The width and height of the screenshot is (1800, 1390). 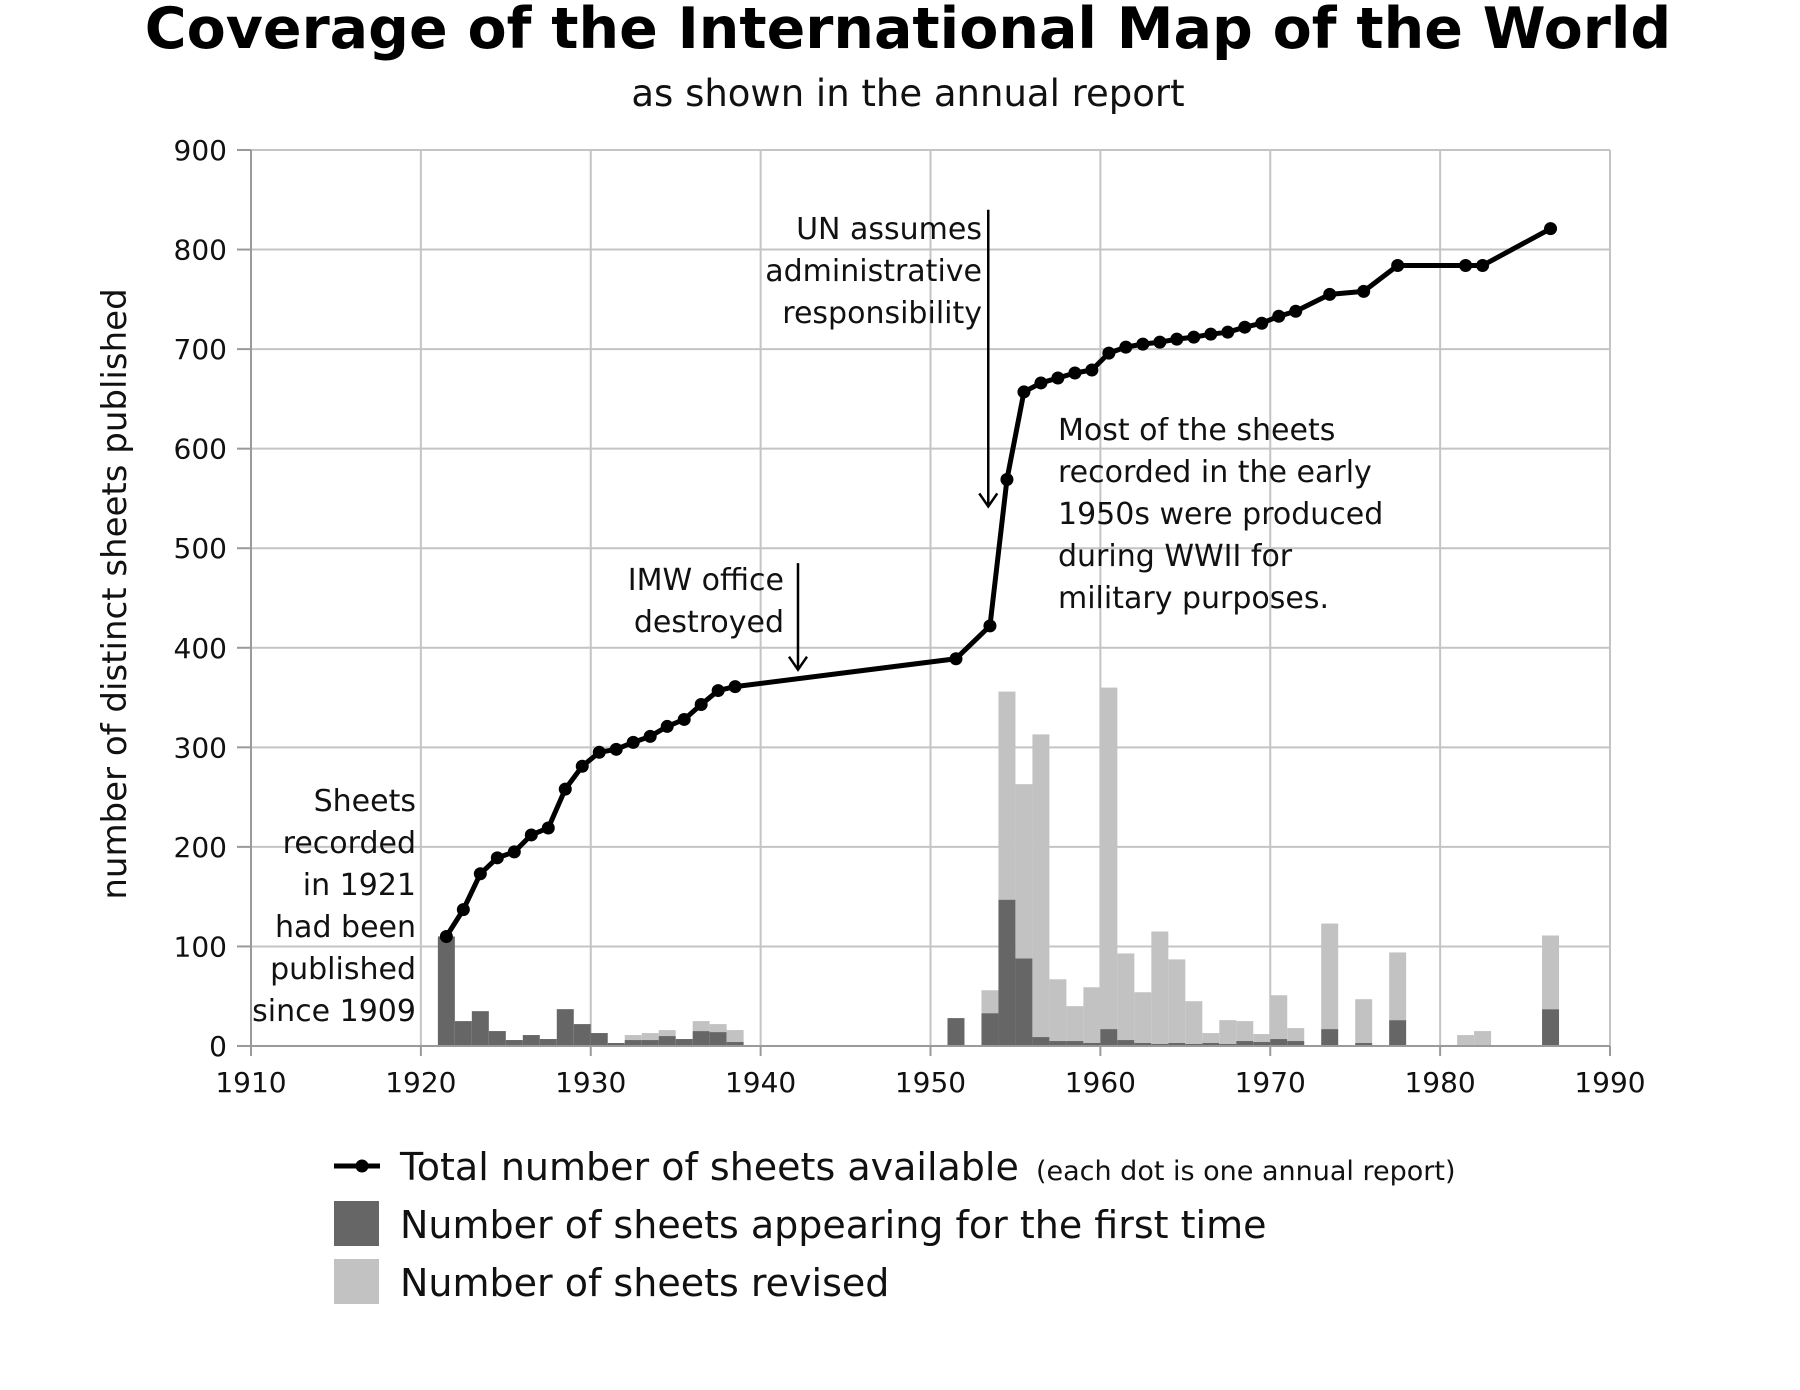 What do you see at coordinates (907, 93) in the screenshot?
I see `chart-subtitle: as shown in the annual report` at bounding box center [907, 93].